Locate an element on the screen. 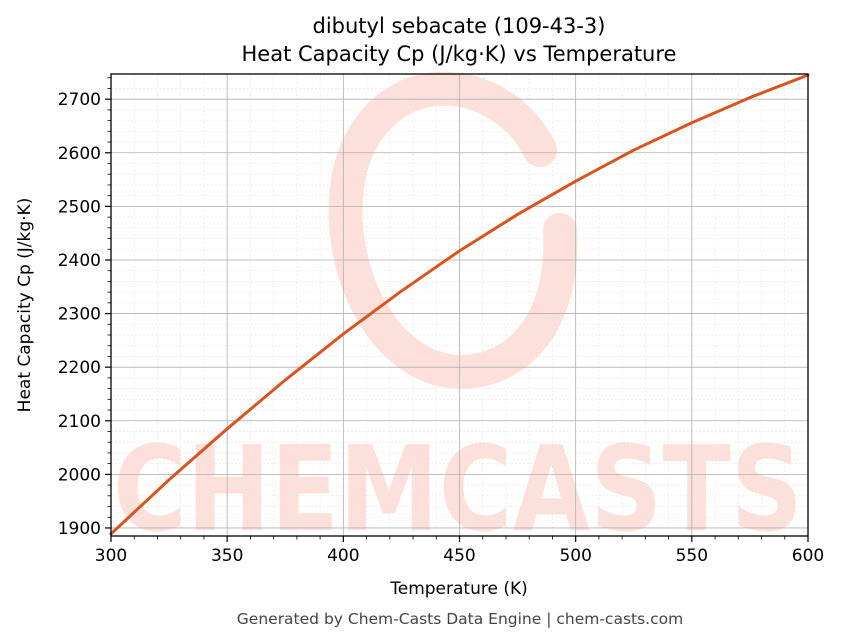  y-tick-label: 2700 is located at coordinates (79, 100).